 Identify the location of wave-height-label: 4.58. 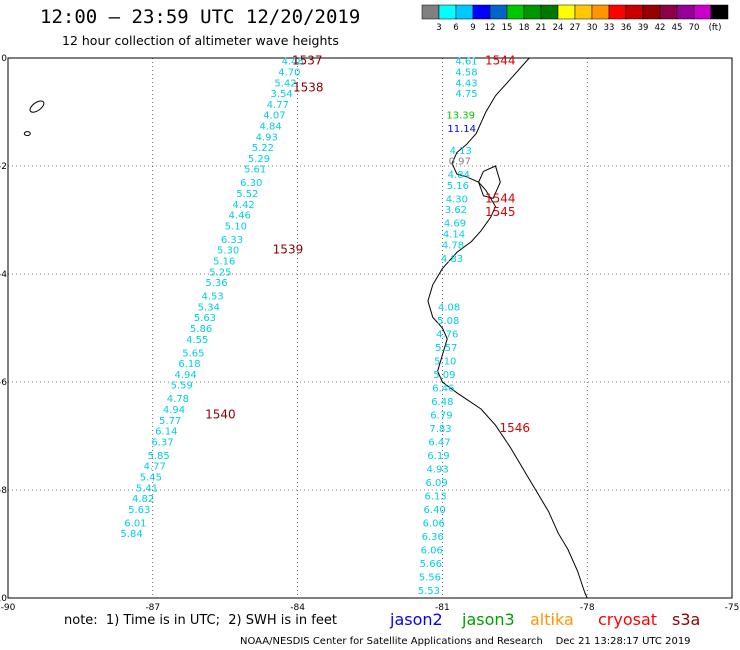
(466, 73).